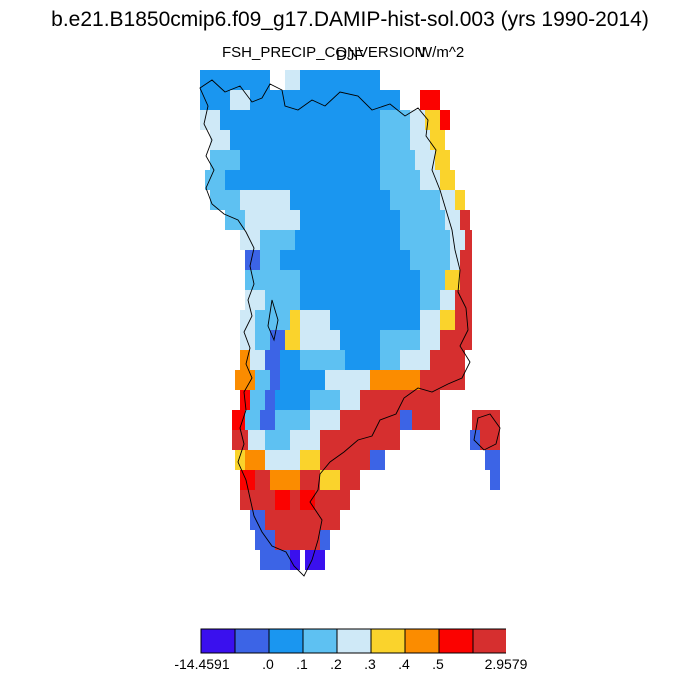 This screenshot has width=700, height=700. Describe the element at coordinates (404, 664) in the screenshot. I see `colorbar-label: .4` at that location.